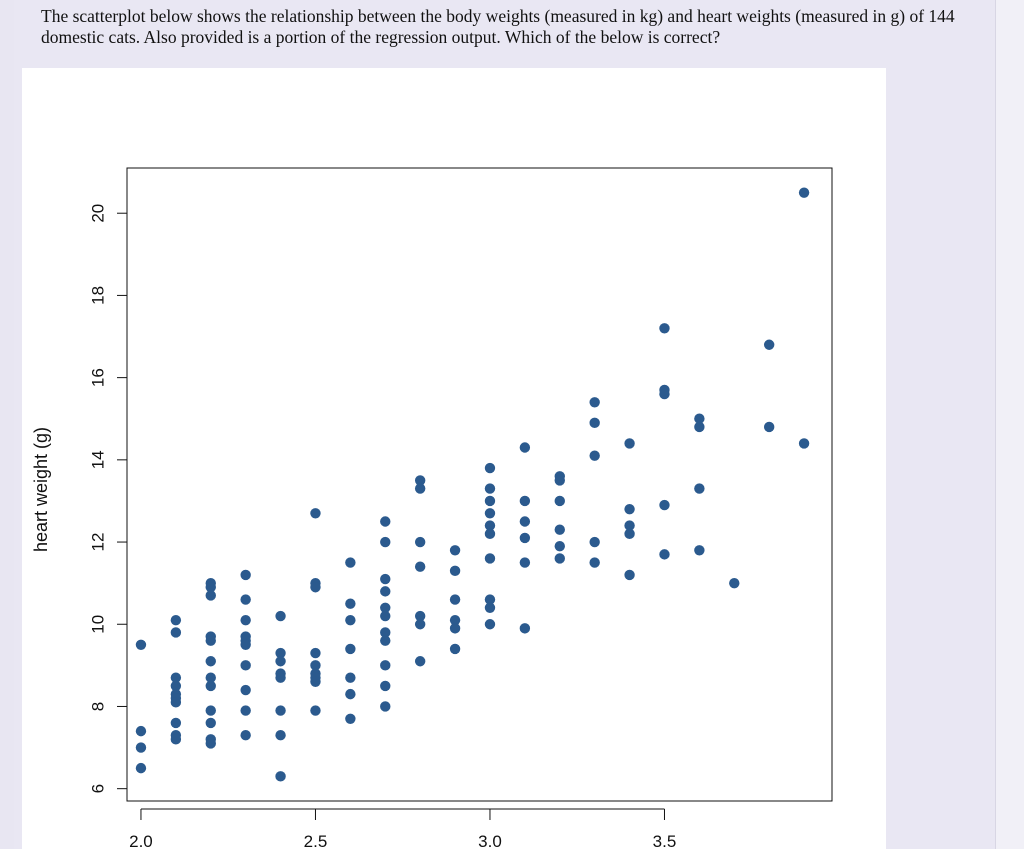 The image size is (1024, 849). I want to click on x-tick-label: 3.0, so click(490, 840).